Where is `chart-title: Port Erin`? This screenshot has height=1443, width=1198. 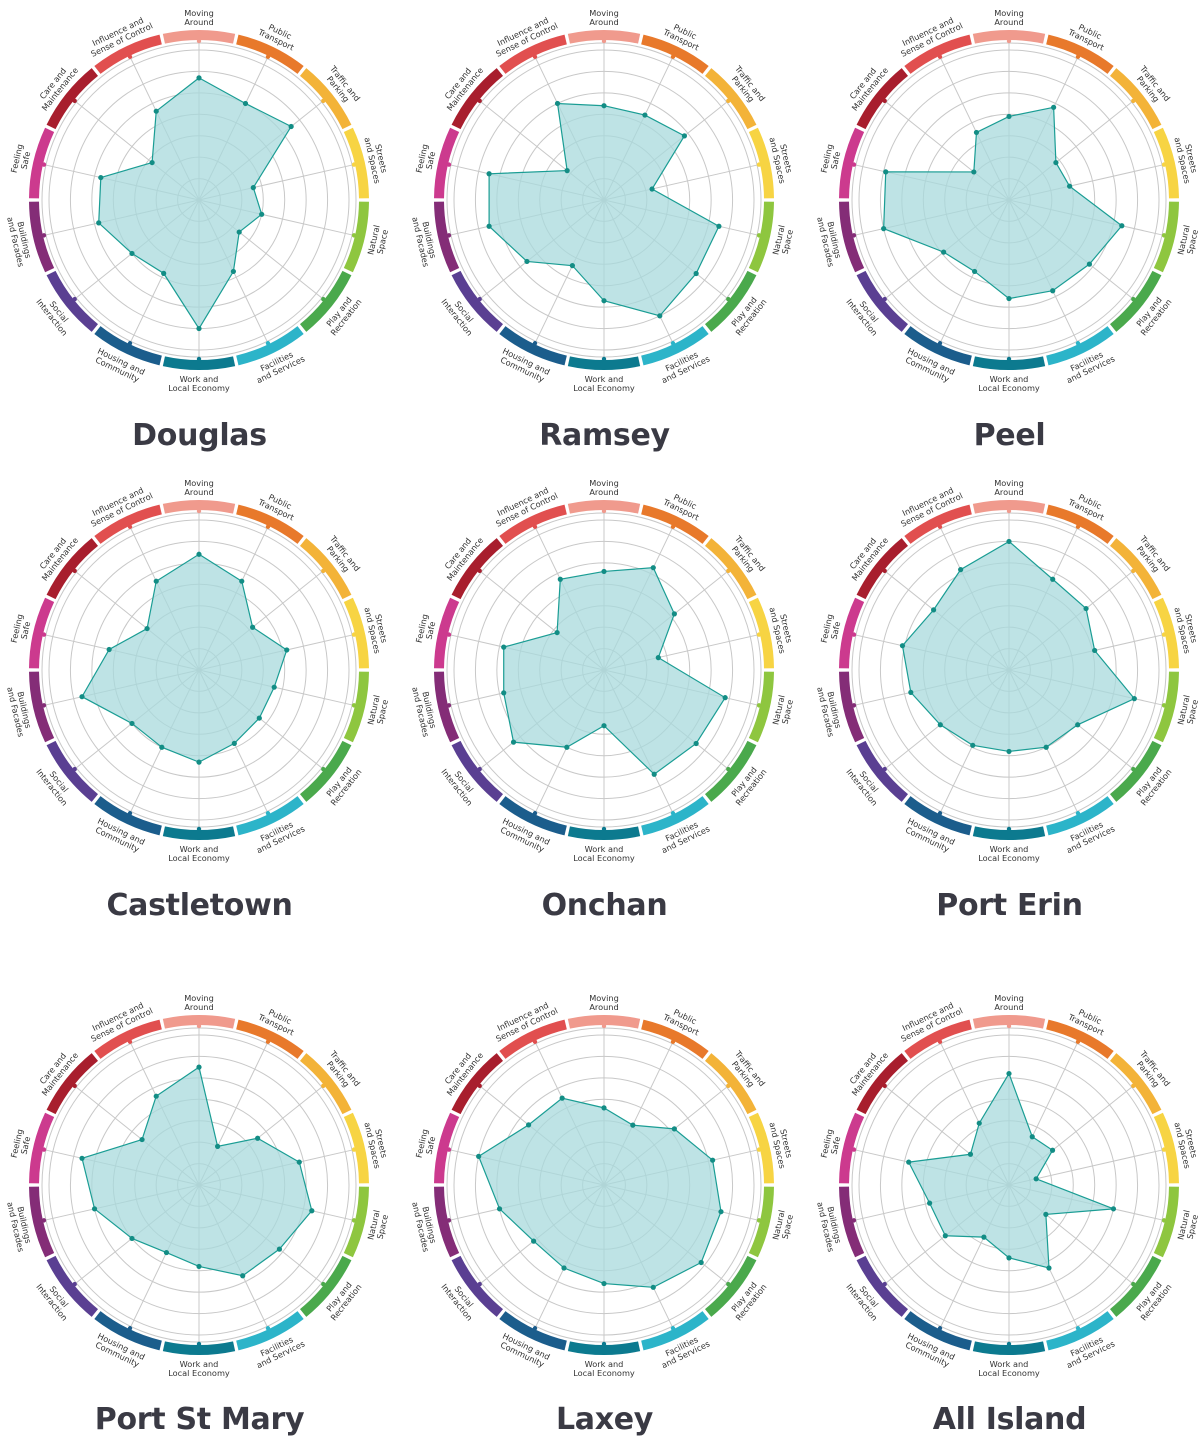
chart-title: Port Erin is located at coordinates (1009, 905).